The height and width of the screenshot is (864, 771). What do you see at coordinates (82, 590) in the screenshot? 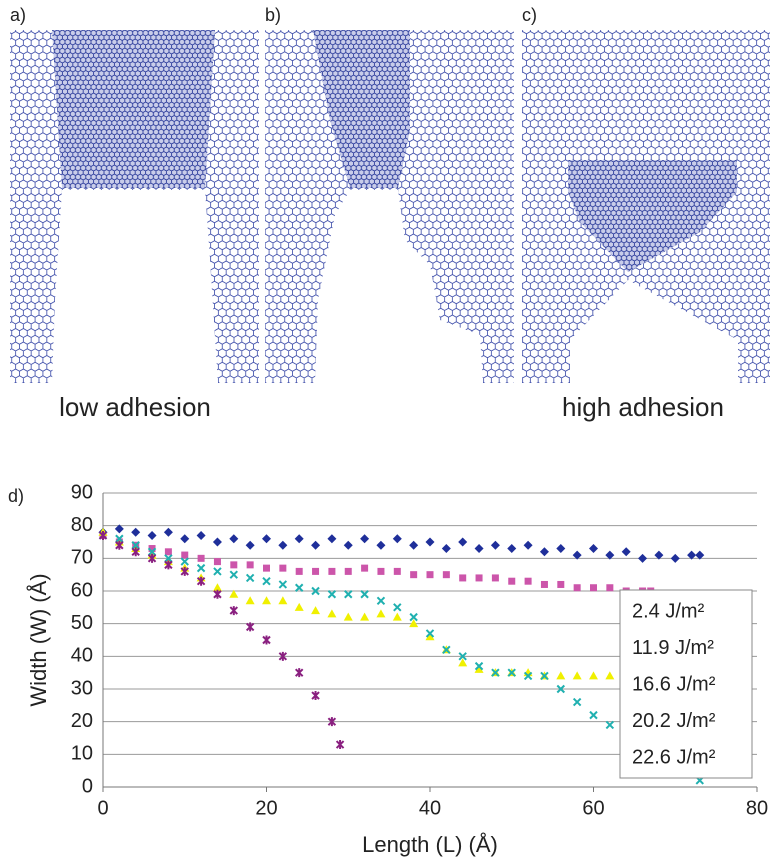
I see `y-tick-label: 60` at bounding box center [82, 590].